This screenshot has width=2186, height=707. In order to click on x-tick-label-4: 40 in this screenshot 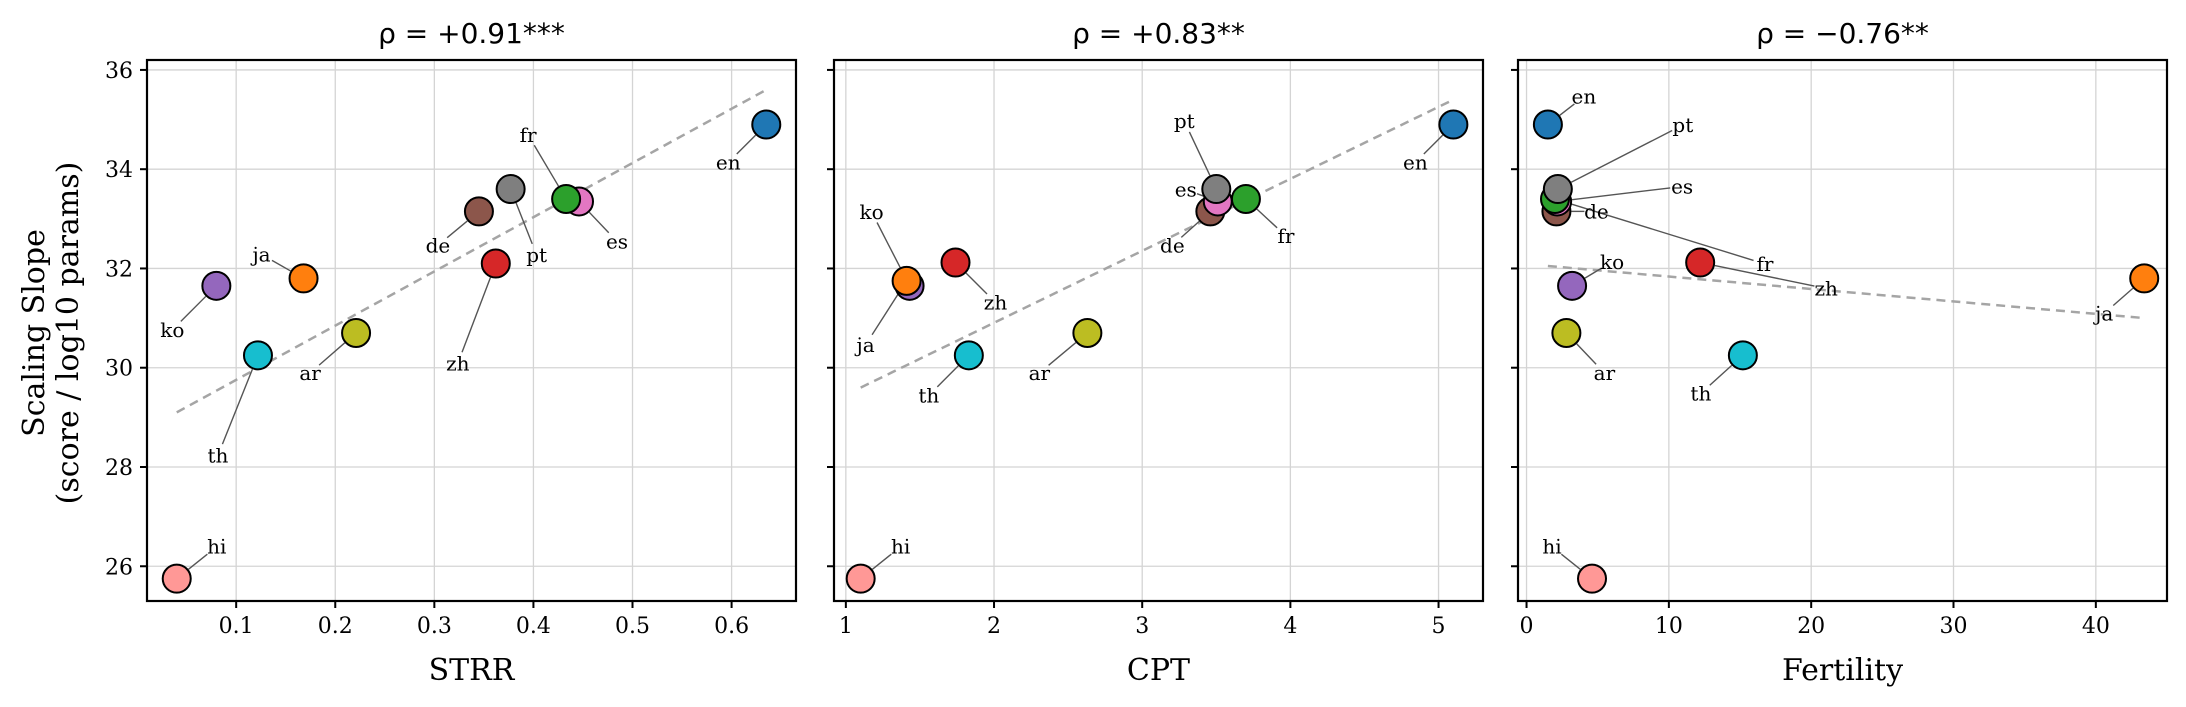, I will do `click(2096, 626)`.